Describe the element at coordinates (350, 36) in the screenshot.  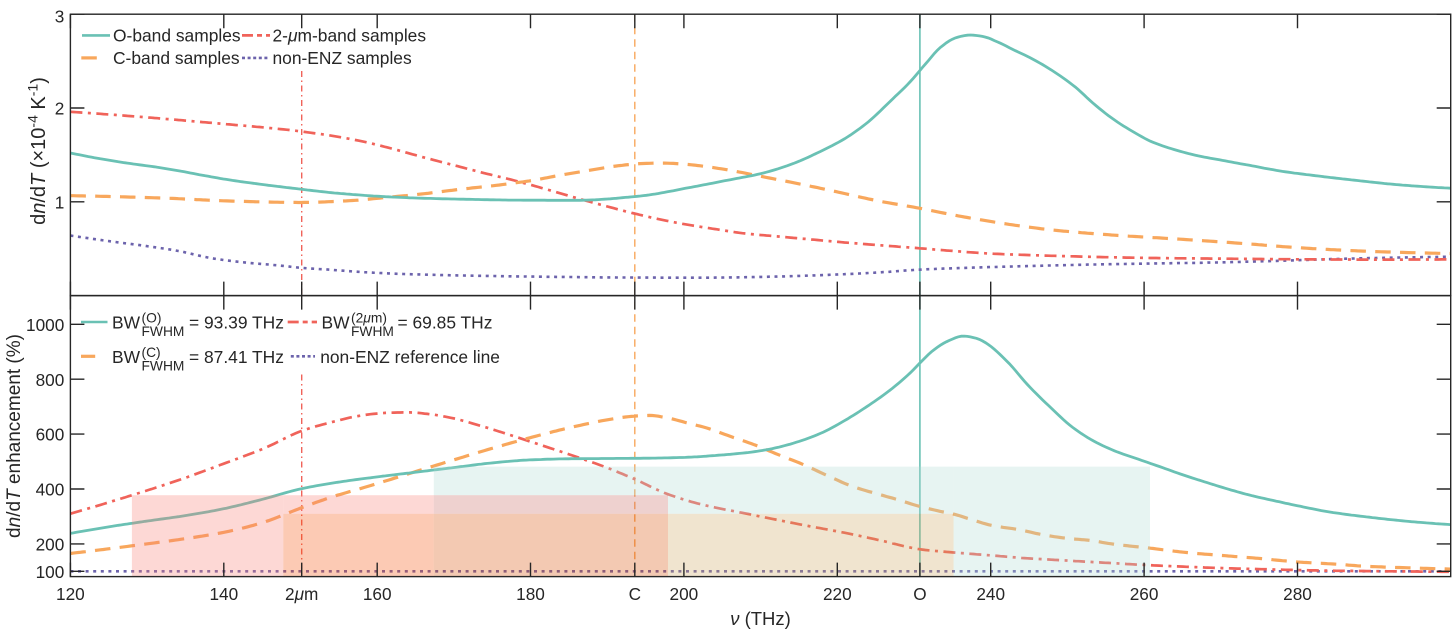
I see `svg-text: 2-μm-band samples` at that location.